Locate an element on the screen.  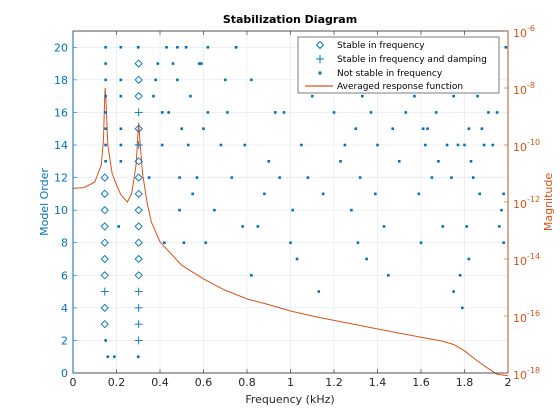
y-right-tick-label: 10⁻¹⁶ is located at coordinates (526, 317).